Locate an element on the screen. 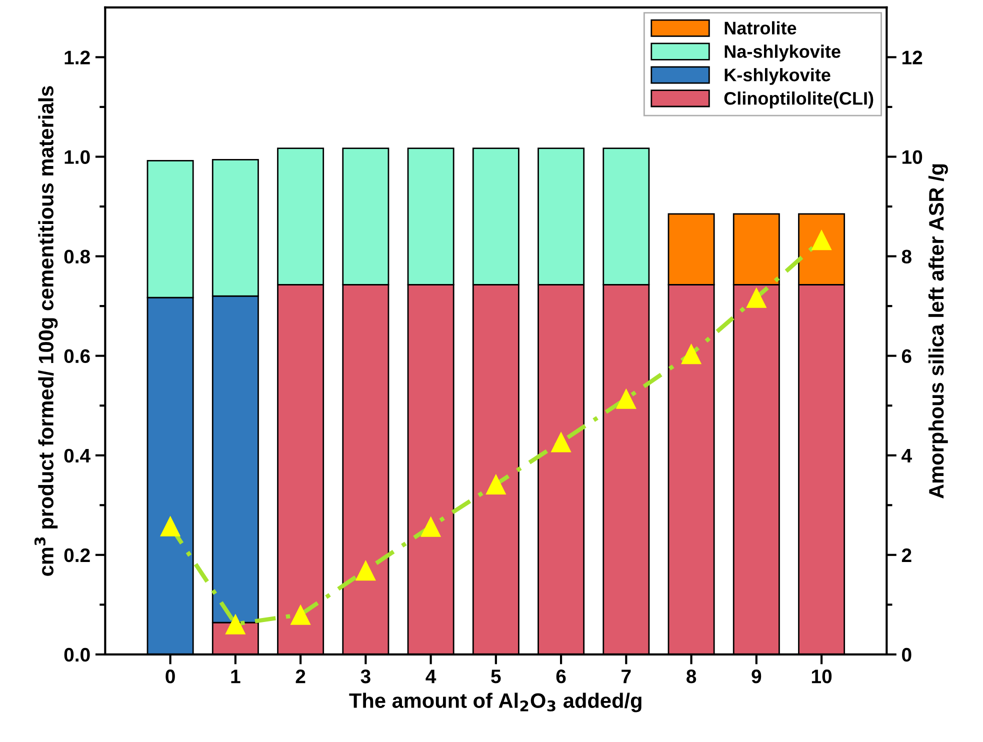 The image size is (983, 742). y2-tick-label: 2 is located at coordinates (907, 555).